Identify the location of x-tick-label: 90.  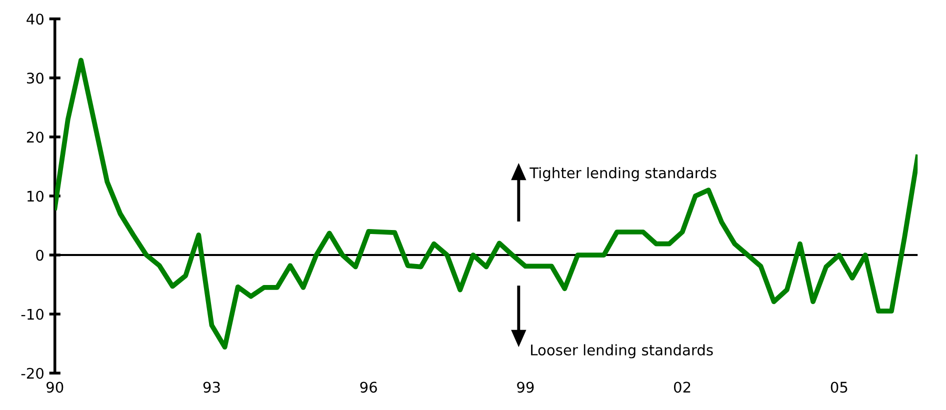
(55, 387).